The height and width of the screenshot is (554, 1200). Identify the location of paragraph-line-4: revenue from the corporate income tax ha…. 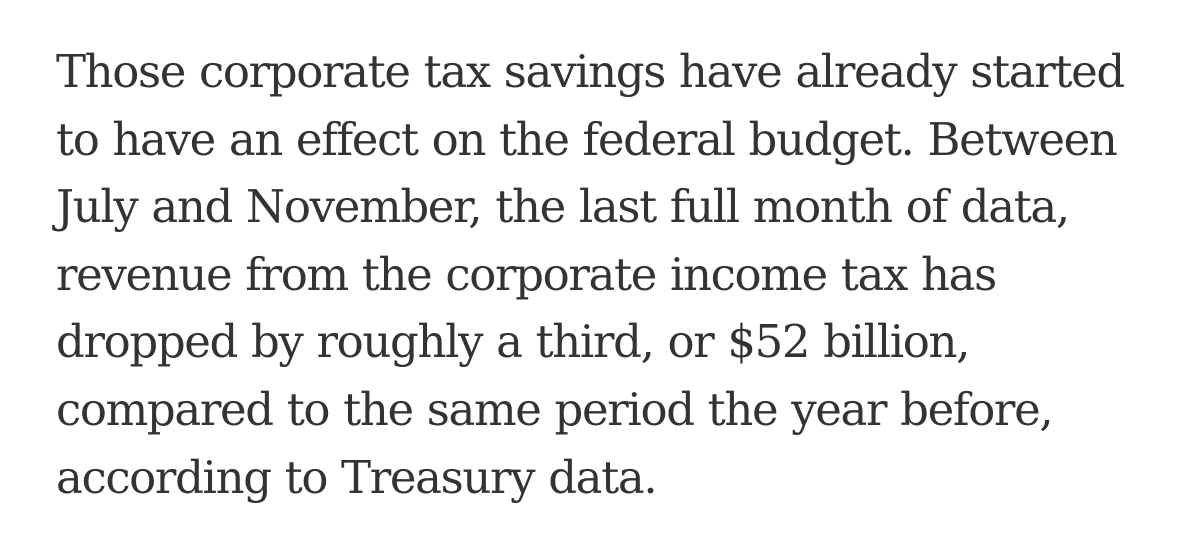
(526, 274).